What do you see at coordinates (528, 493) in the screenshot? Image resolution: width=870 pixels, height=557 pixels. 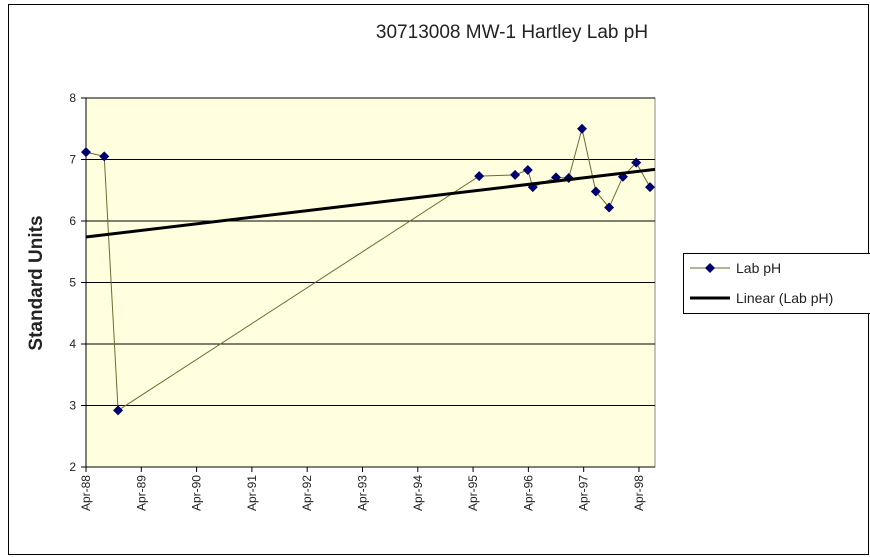 I see `x-tick-label: Apr-96` at bounding box center [528, 493].